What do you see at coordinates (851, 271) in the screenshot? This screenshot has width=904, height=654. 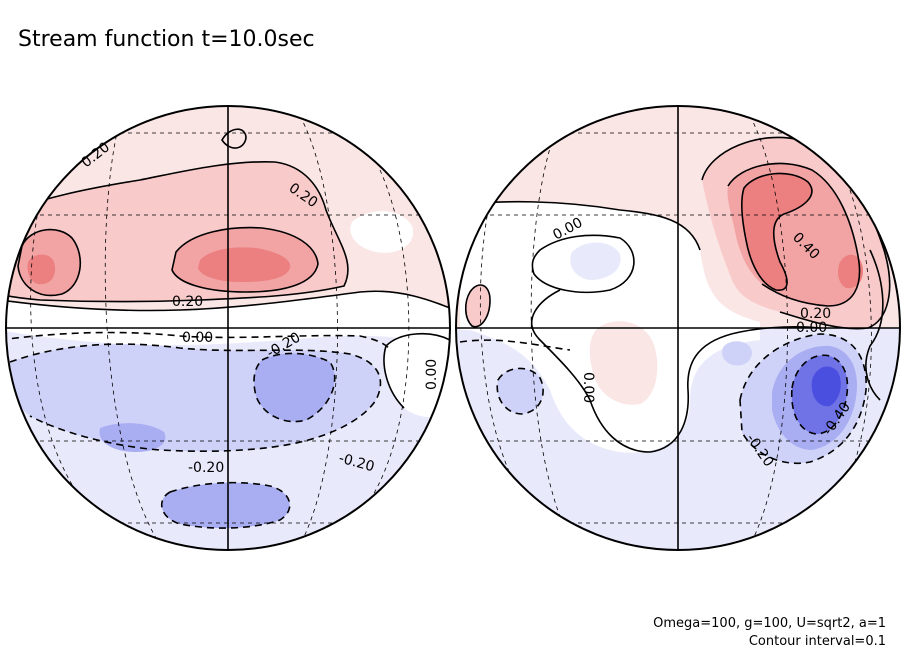 I see `pos-03-far-east` at bounding box center [851, 271].